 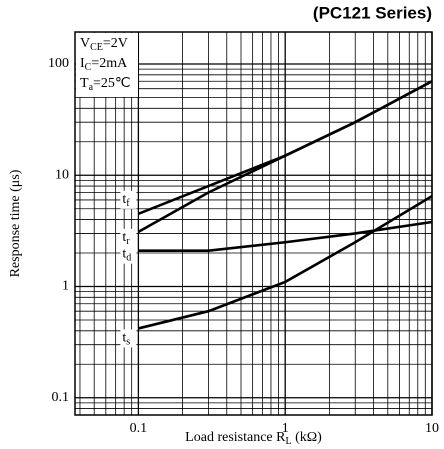 What do you see at coordinates (96, 47) in the screenshot?
I see `annotation-sub: CE` at bounding box center [96, 47].